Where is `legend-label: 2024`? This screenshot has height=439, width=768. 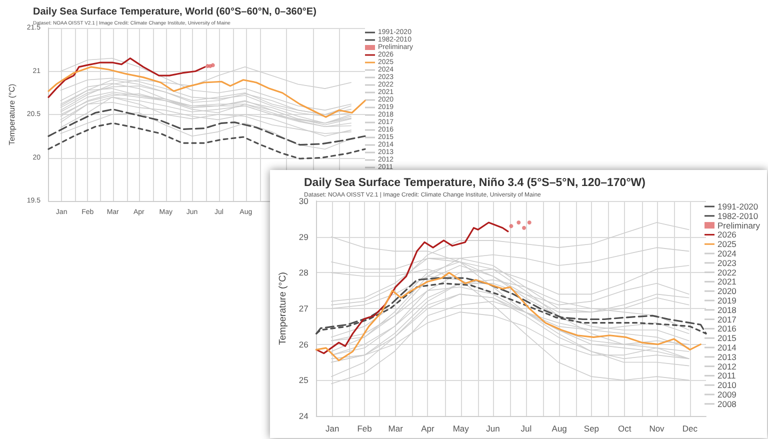 legend-label: 2024 is located at coordinates (727, 253).